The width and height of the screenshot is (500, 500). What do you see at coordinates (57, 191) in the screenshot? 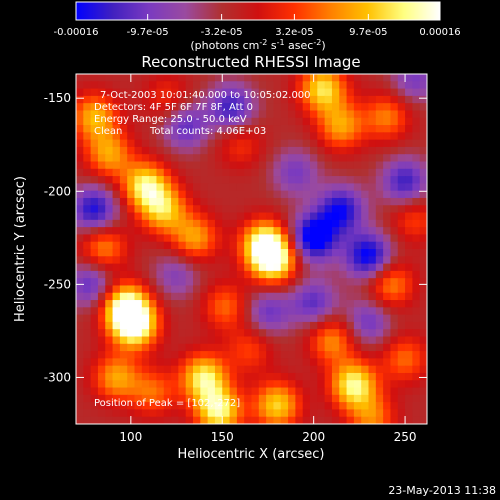
I see `y-tick-label: -200` at bounding box center [57, 191].